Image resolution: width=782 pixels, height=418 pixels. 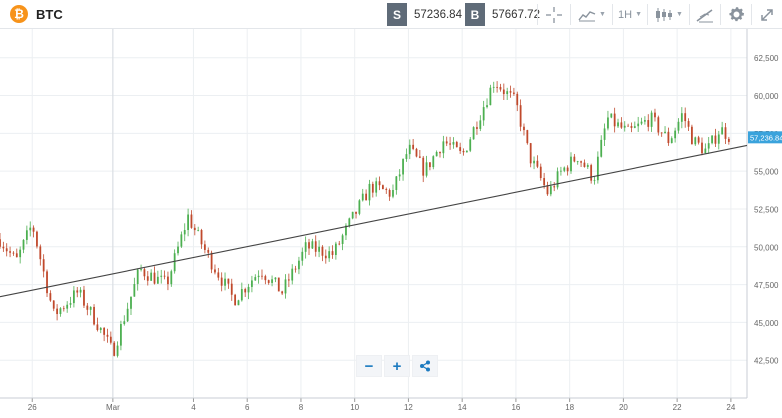 What do you see at coordinates (554, 14) in the screenshot?
I see `crosshair-button` at bounding box center [554, 14].